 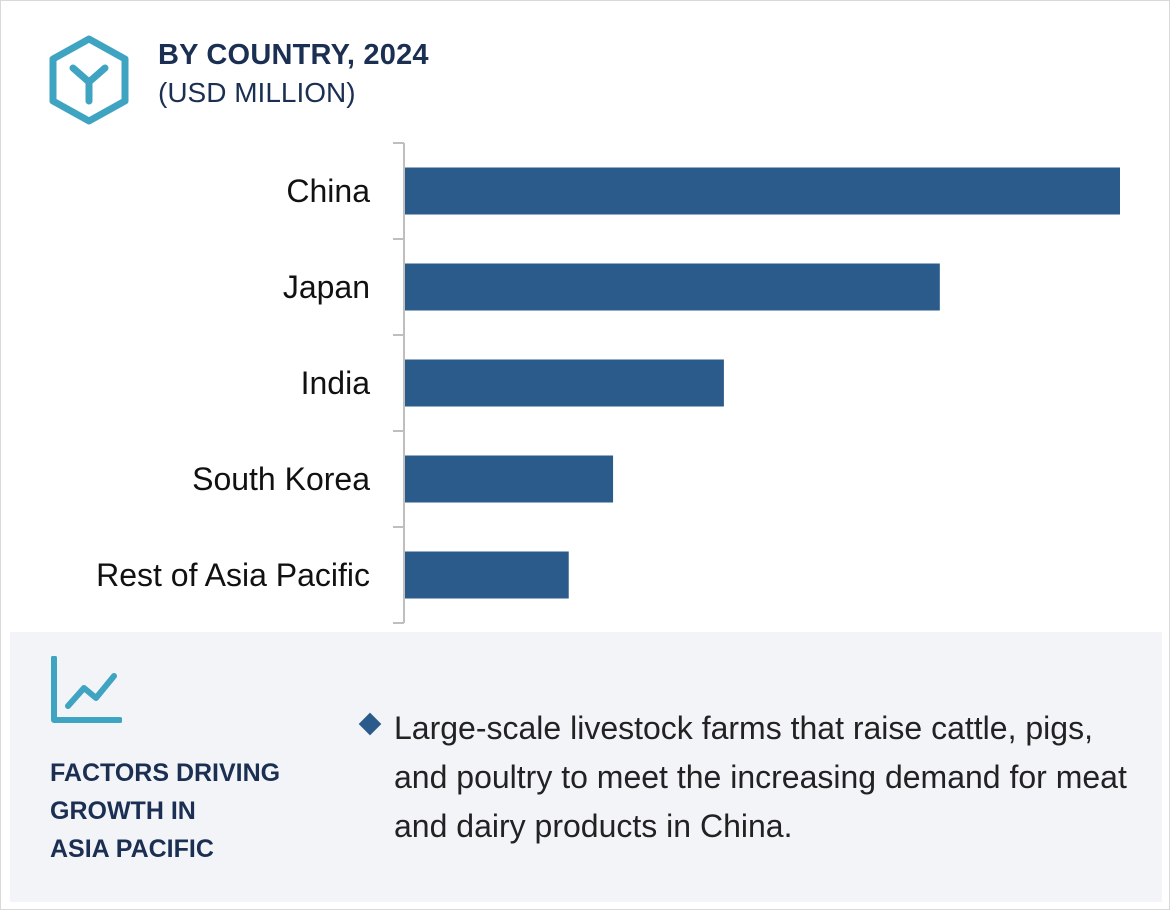 What do you see at coordinates (328, 191) in the screenshot?
I see `category-label: China` at bounding box center [328, 191].